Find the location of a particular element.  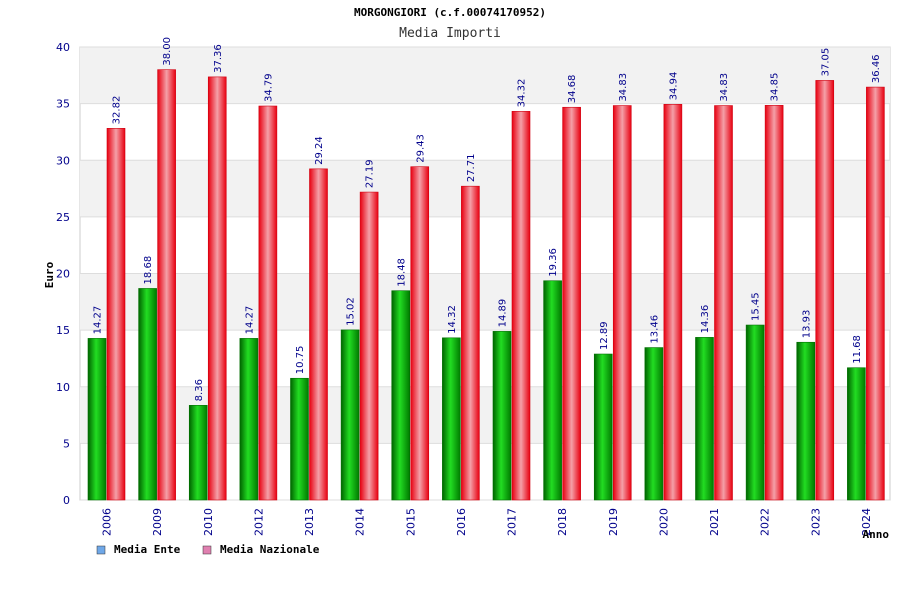

bar-value-label: 15.02 is located at coordinates (351, 311).